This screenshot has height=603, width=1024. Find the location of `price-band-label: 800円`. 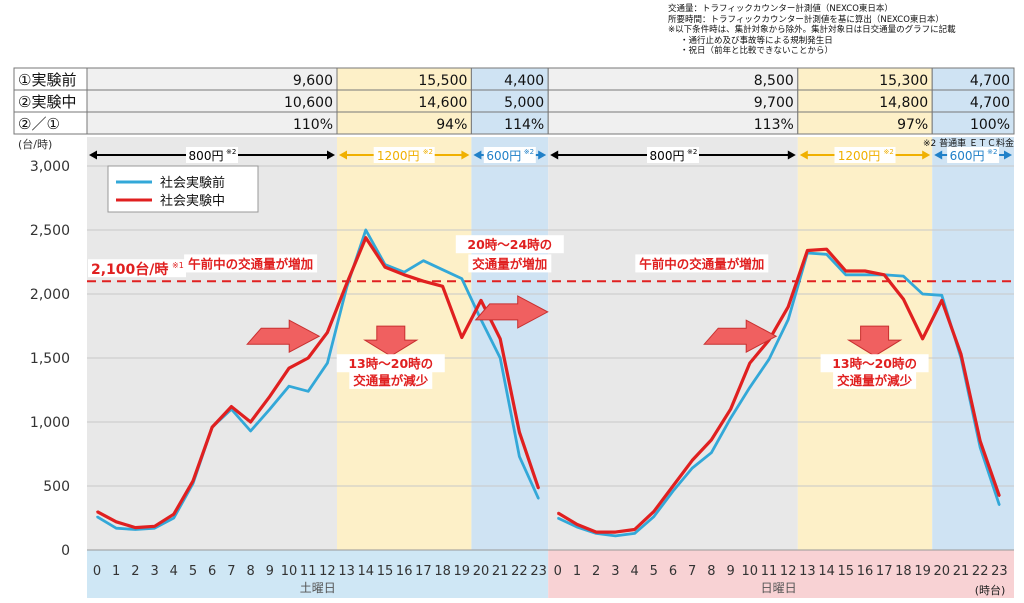

price-band-label: 800円 is located at coordinates (667, 156).